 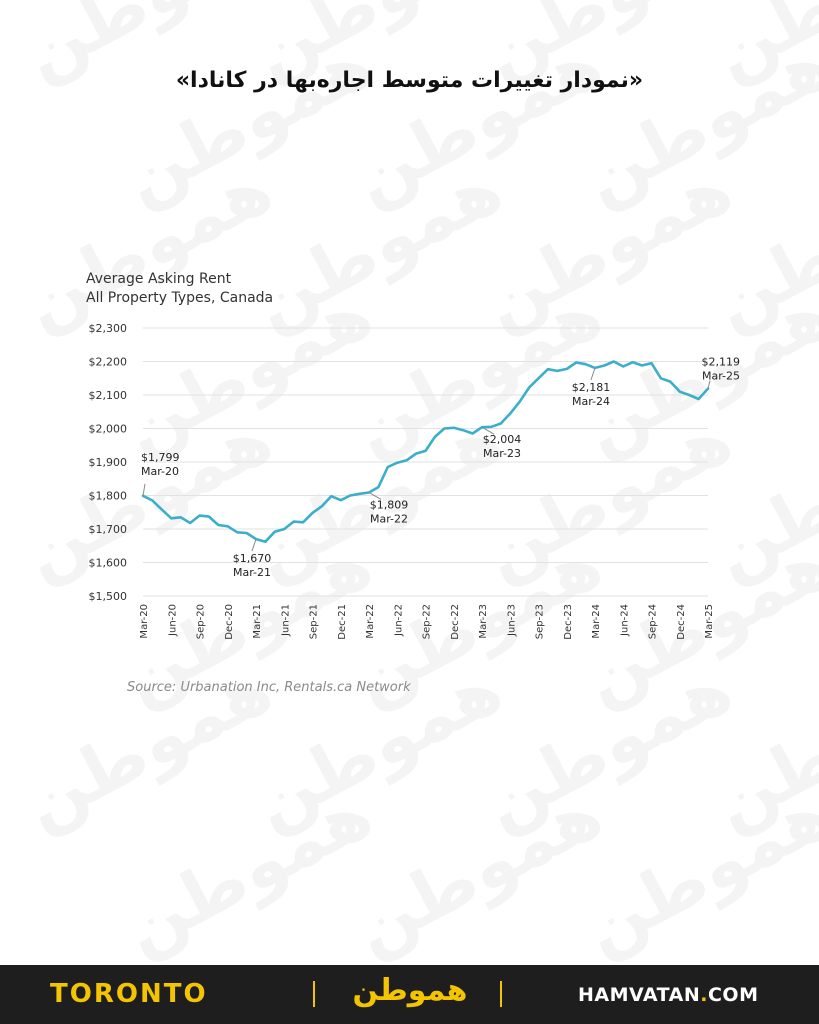 I want to click on annotation-date: Mar-23, so click(x=502, y=453).